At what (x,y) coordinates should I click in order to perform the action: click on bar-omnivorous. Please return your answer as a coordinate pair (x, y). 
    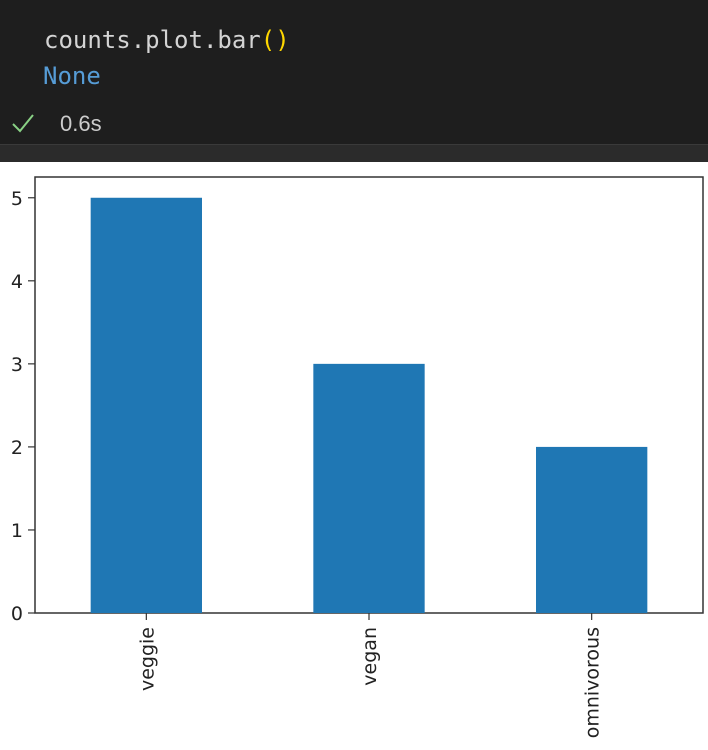
    Looking at the image, I should click on (592, 529).